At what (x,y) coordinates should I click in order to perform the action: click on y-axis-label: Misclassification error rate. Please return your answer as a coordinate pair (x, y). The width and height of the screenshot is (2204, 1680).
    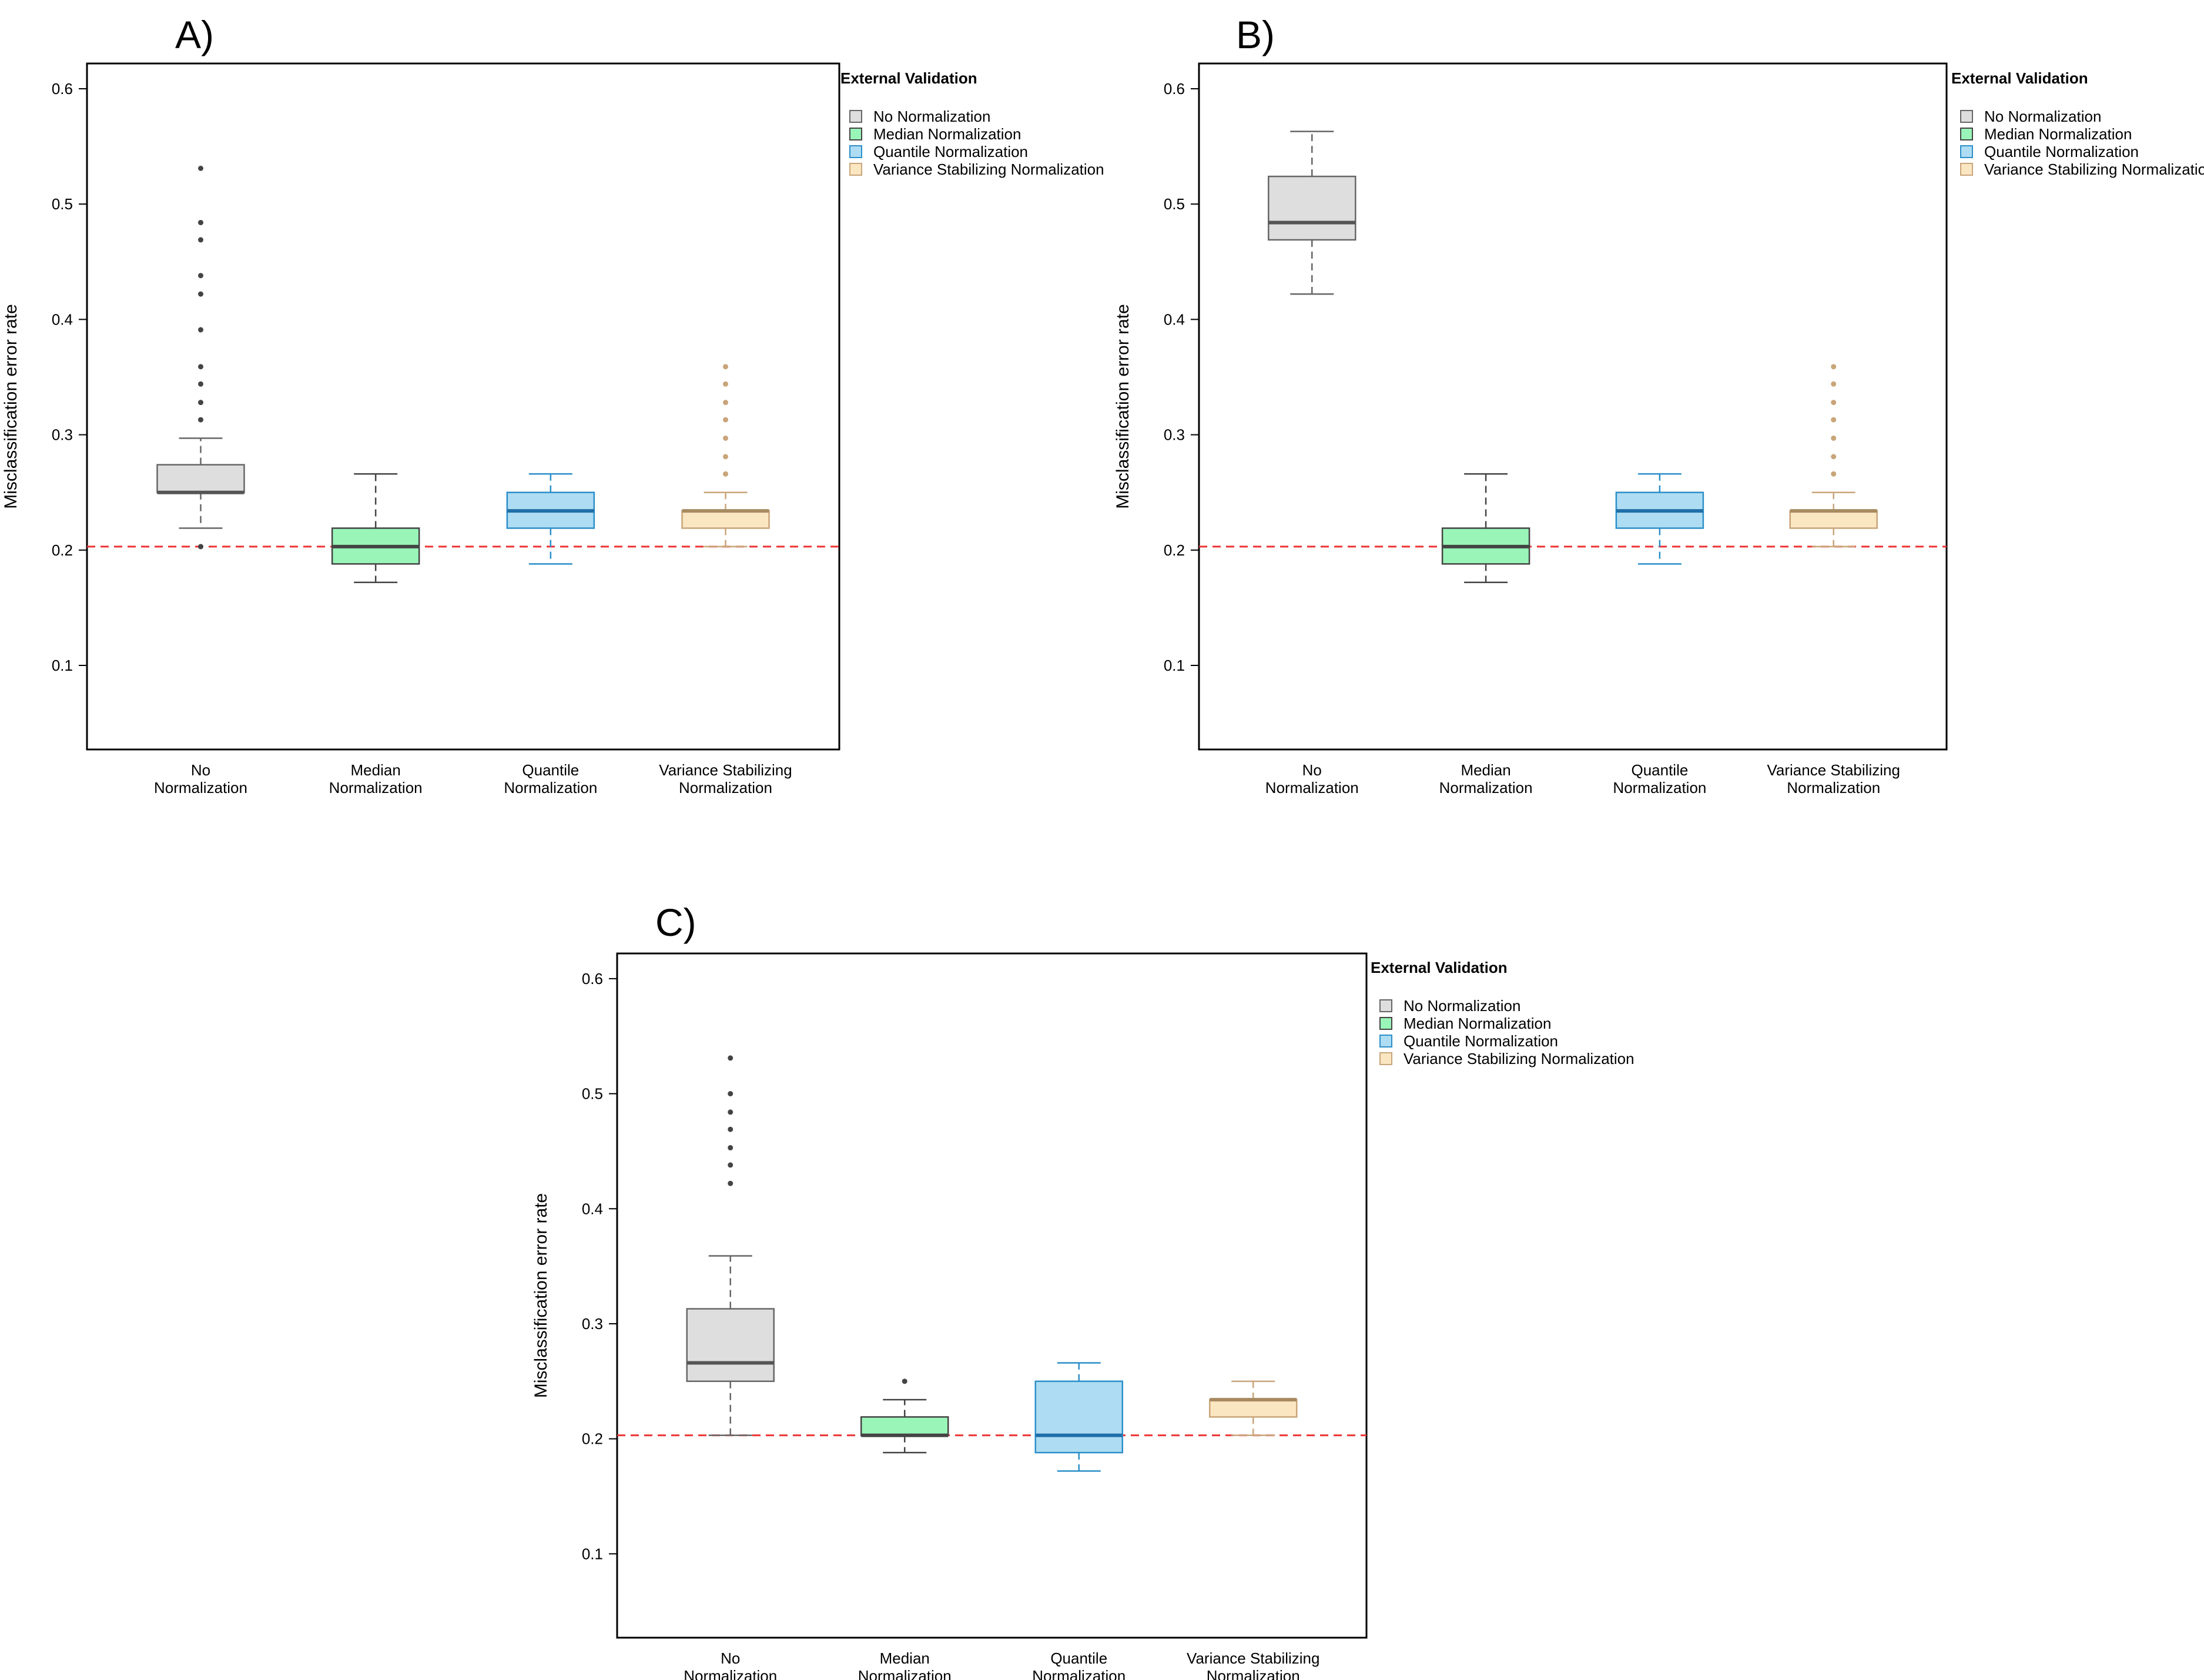
    Looking at the image, I should click on (541, 1295).